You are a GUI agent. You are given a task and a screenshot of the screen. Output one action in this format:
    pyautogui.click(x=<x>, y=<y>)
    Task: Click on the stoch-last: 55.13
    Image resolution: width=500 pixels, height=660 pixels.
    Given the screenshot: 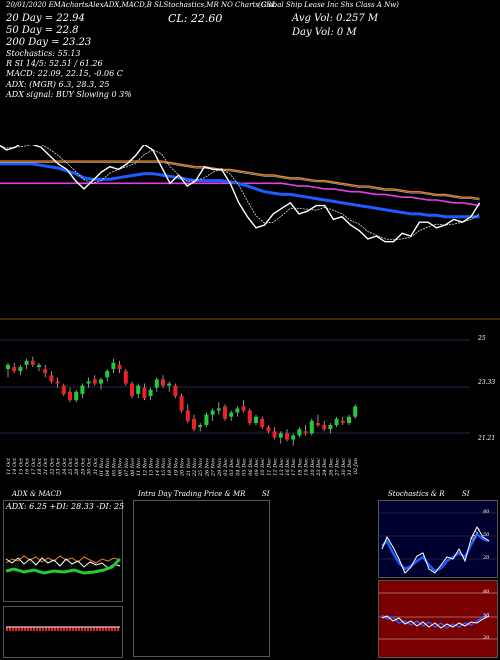 What is the action you would take?
    pyautogui.click(x=476, y=534)
    